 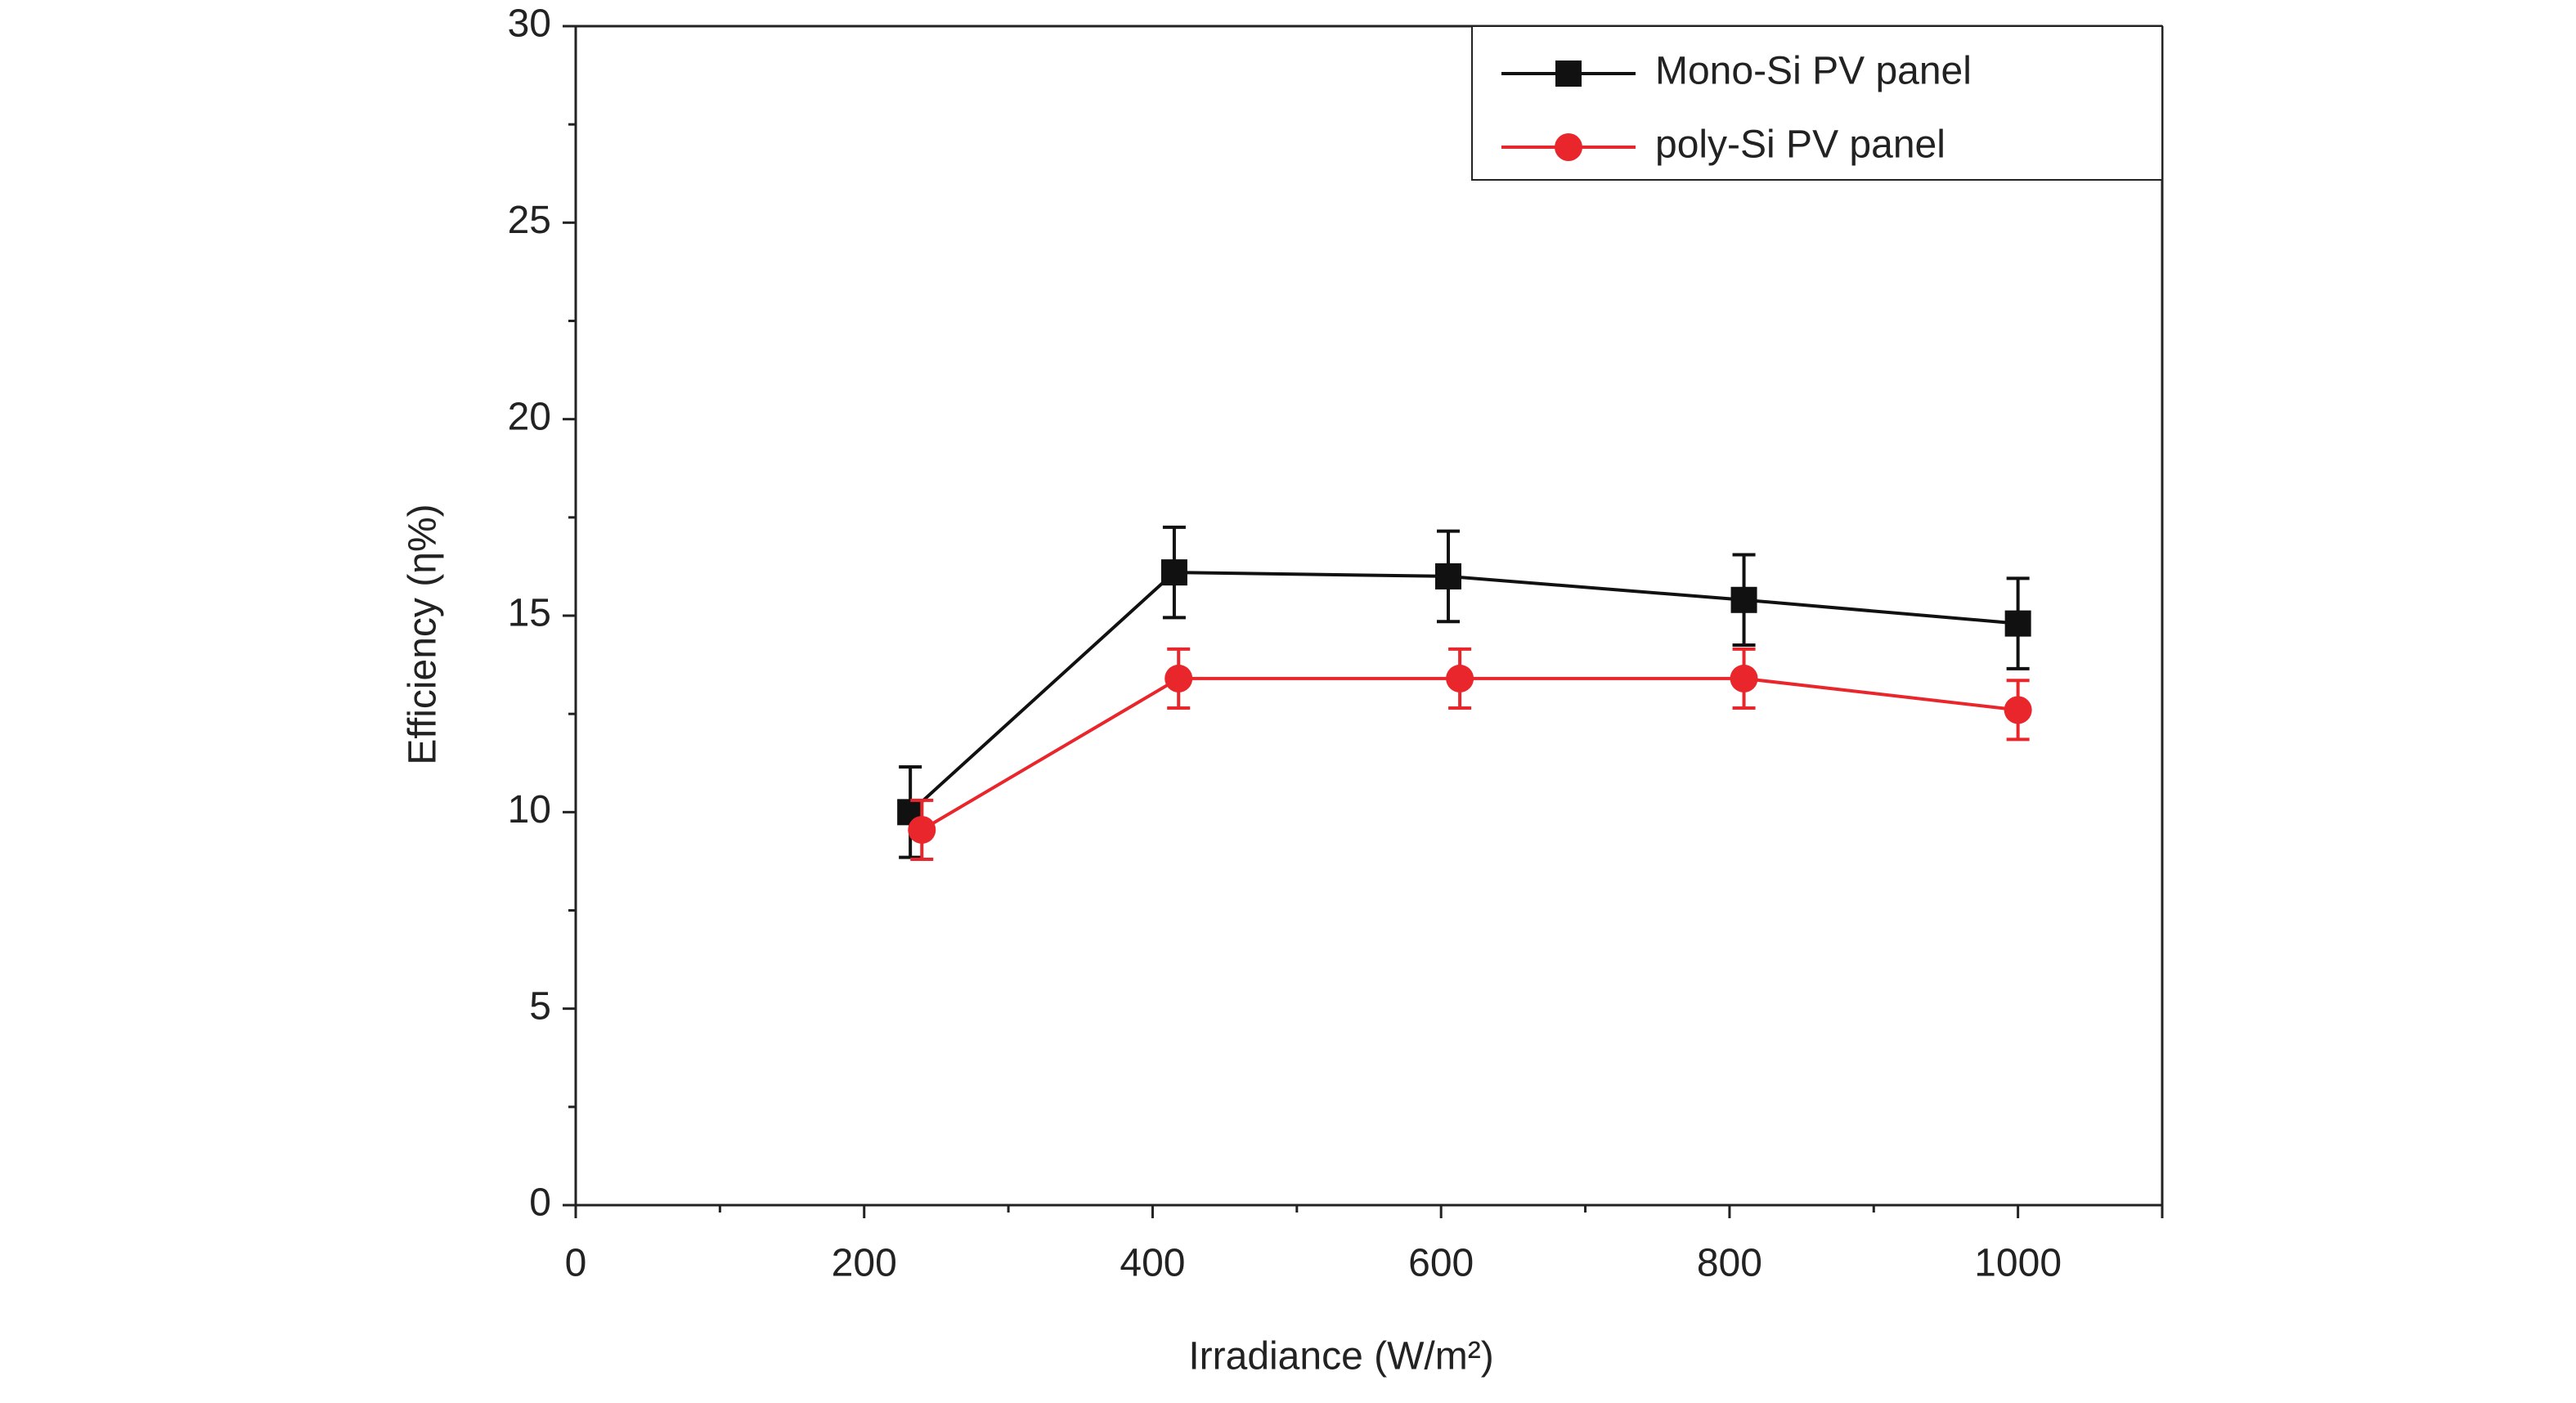 I want to click on y-tick-label: 15, so click(x=529, y=613).